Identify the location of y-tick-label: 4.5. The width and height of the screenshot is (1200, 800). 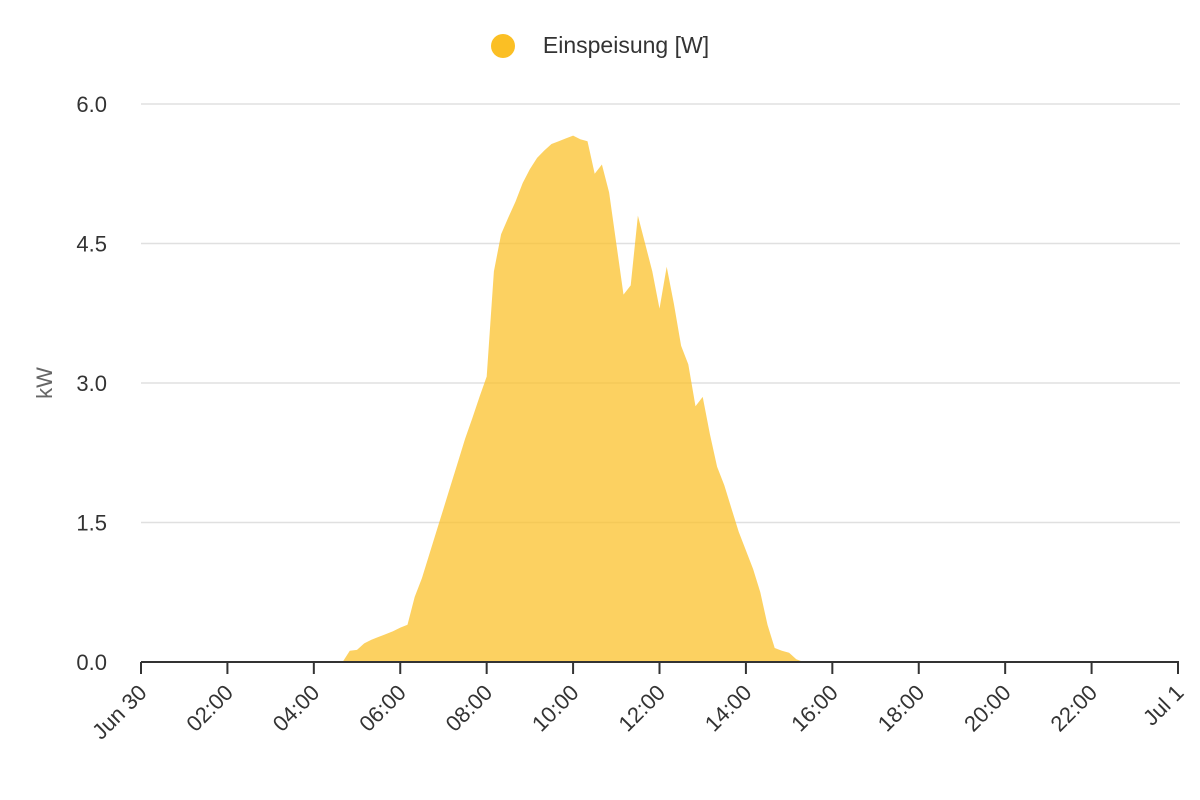
(91, 244).